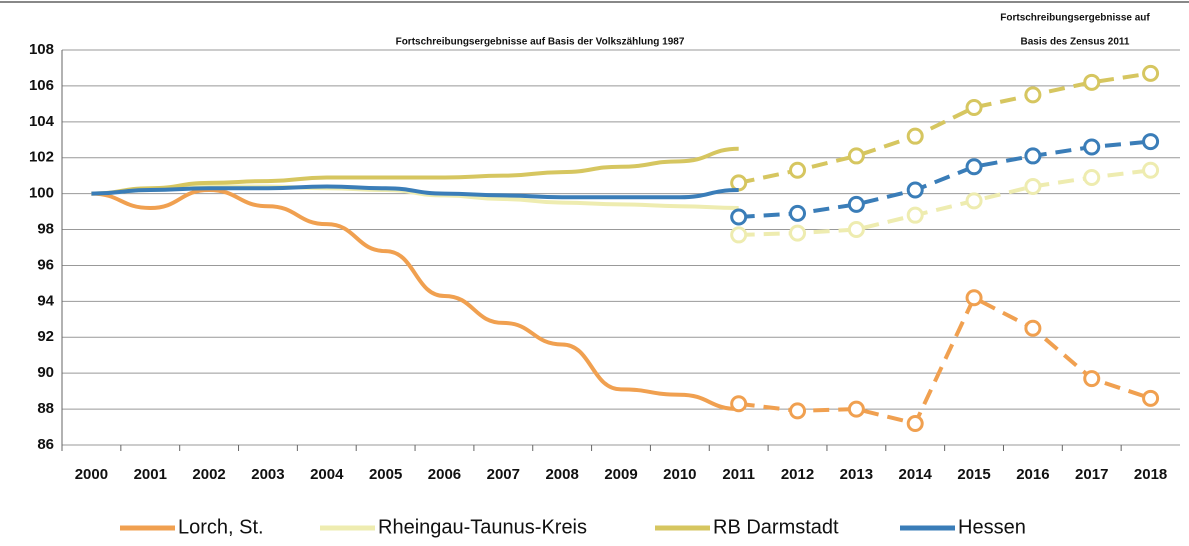 The height and width of the screenshot is (546, 1189). I want to click on x-tick-label: 2012, so click(797, 474).